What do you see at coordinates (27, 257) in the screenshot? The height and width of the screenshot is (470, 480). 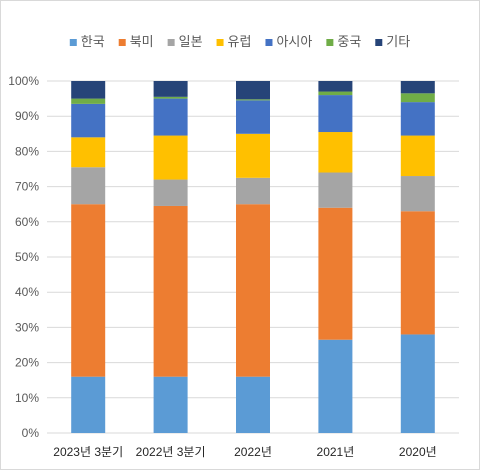 I see `y-tick-label: 50%` at bounding box center [27, 257].